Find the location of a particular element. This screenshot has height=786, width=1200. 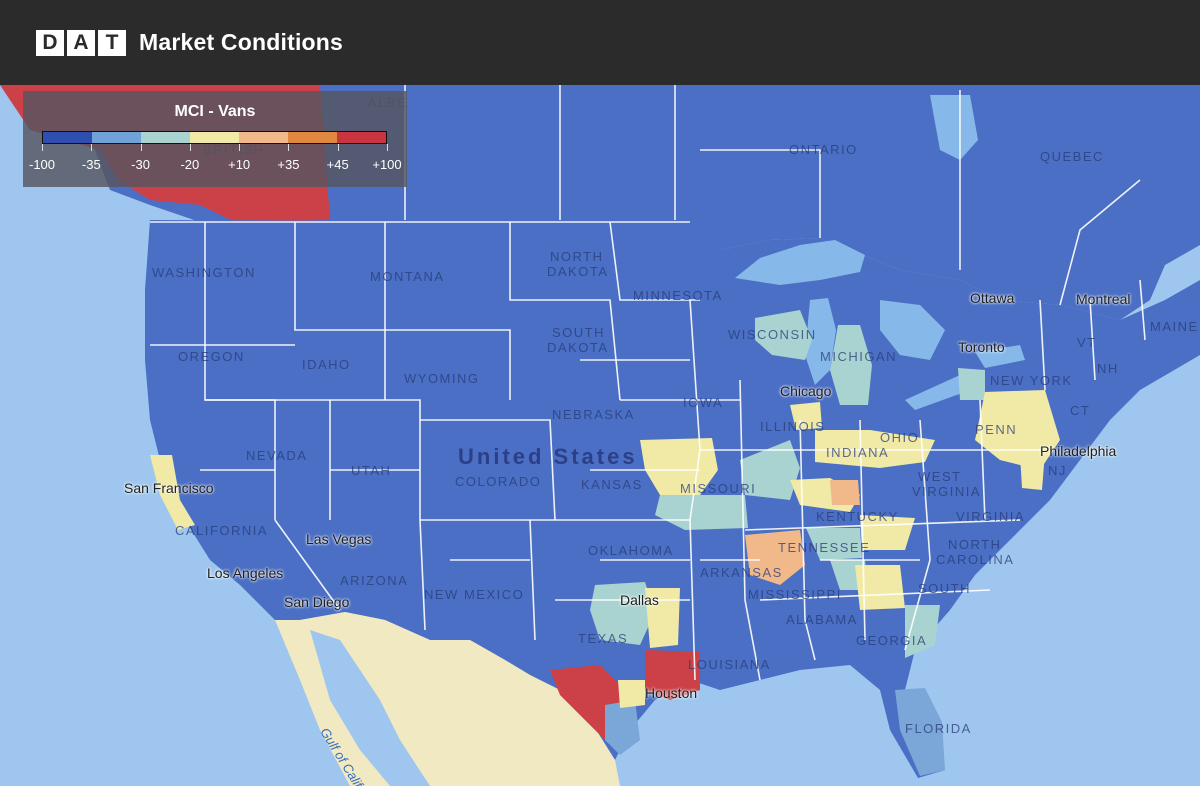

legend-tick-labels: -100 -35 -30 -20 +10 +35 +45 +100 is located at coordinates (215, 167).